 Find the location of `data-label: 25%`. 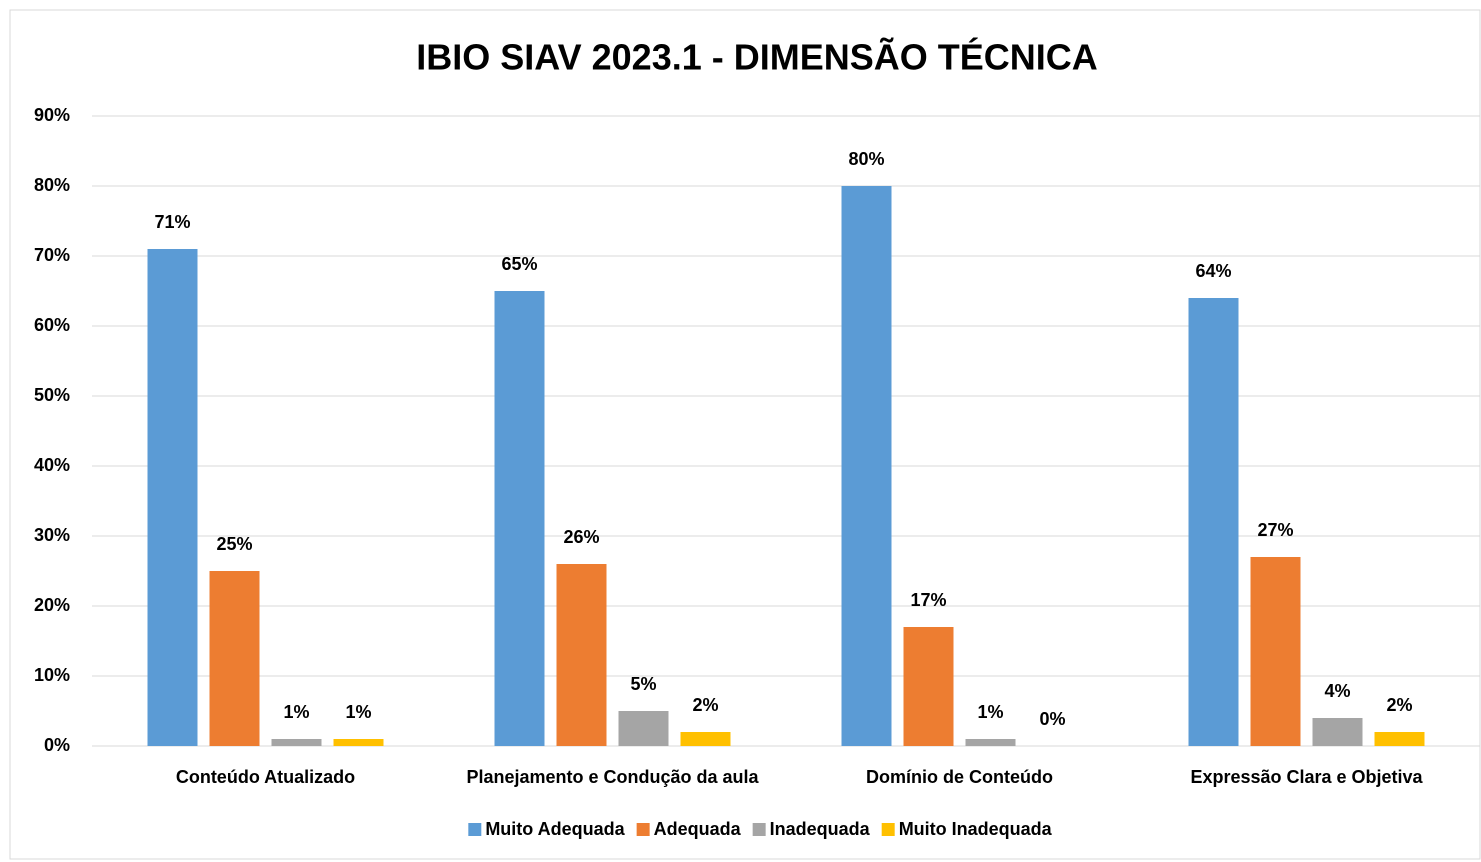

data-label: 25% is located at coordinates (234, 544).